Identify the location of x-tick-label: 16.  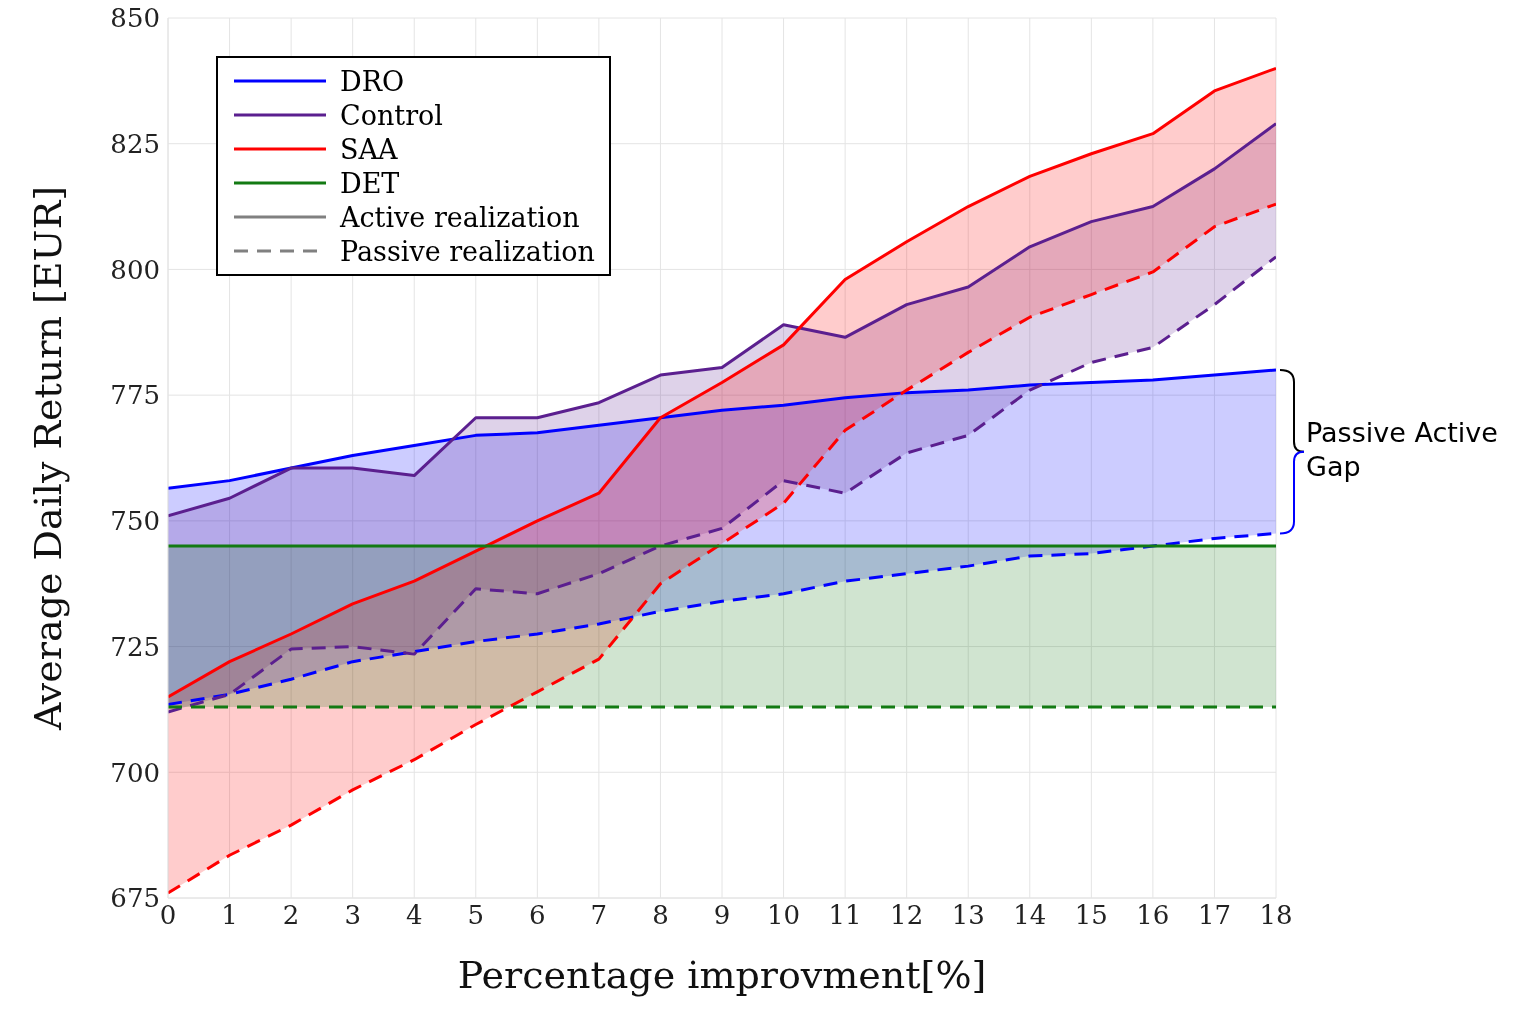
(1153, 915).